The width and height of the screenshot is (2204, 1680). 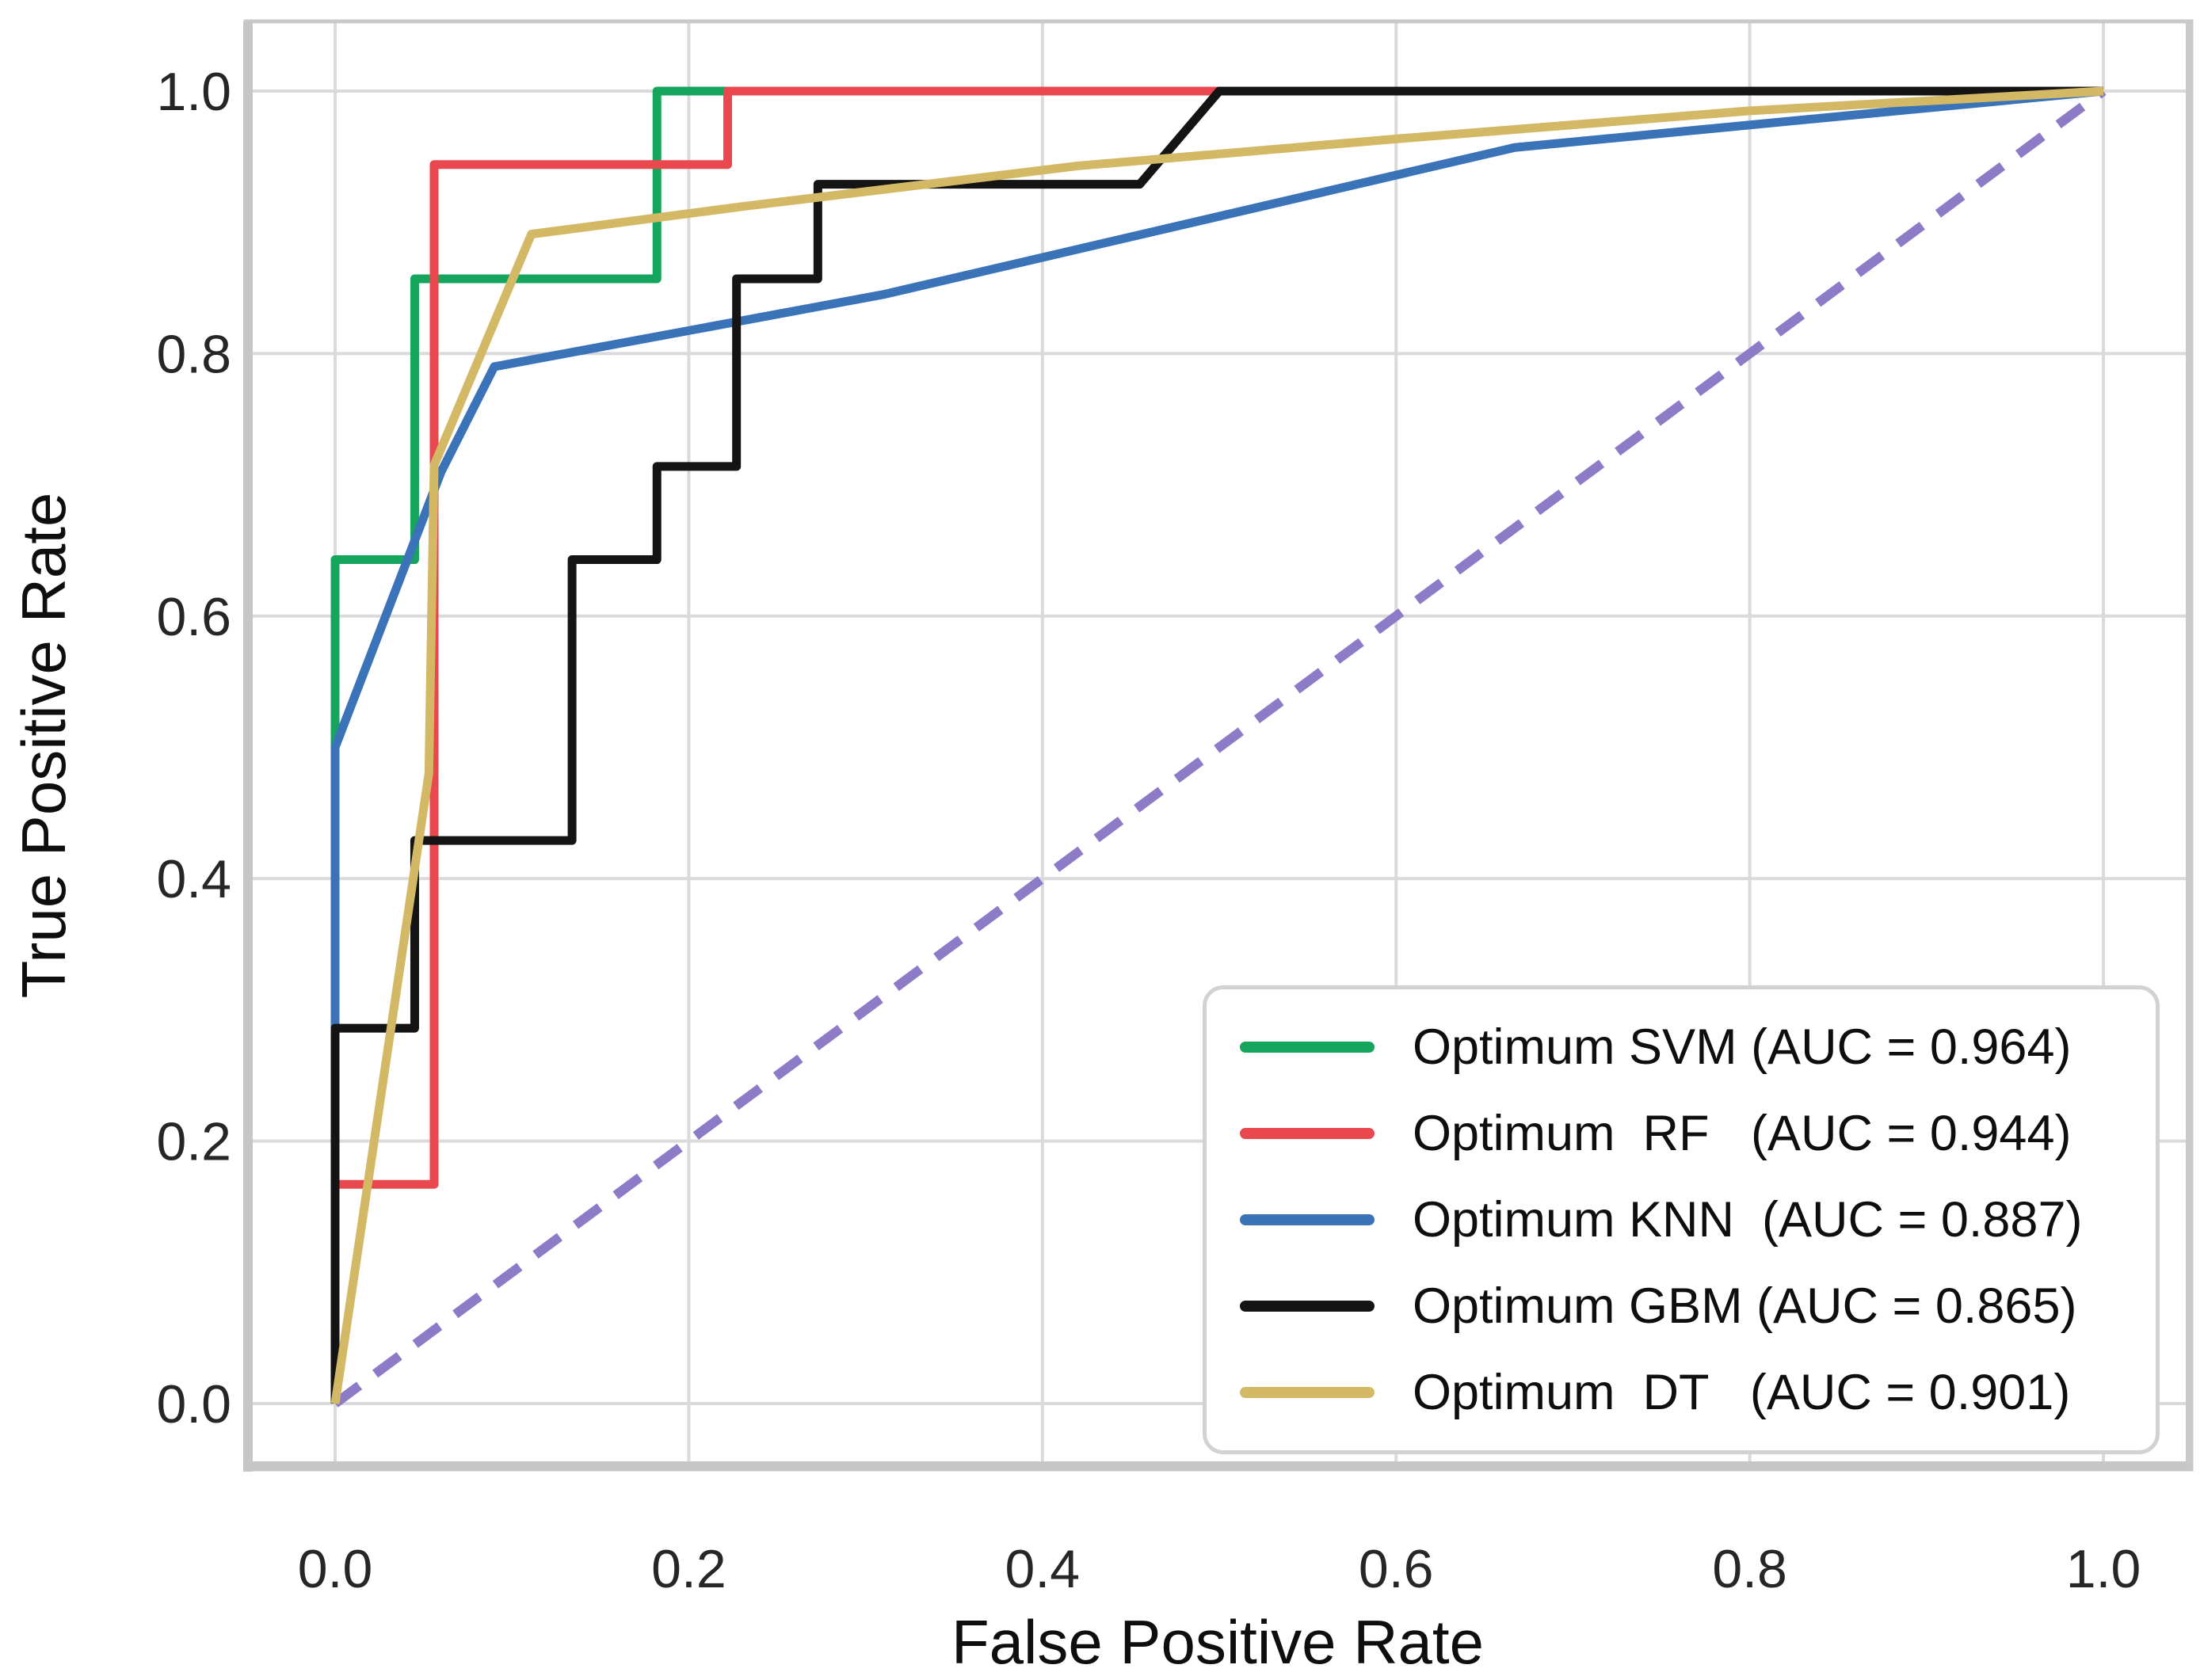 What do you see at coordinates (1043, 1569) in the screenshot?
I see `x-tick-label-0.4: 0.4` at bounding box center [1043, 1569].